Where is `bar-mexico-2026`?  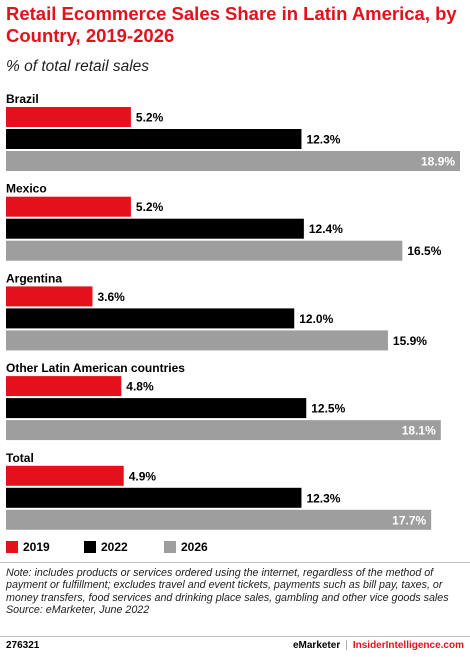 bar-mexico-2026 is located at coordinates (204, 250).